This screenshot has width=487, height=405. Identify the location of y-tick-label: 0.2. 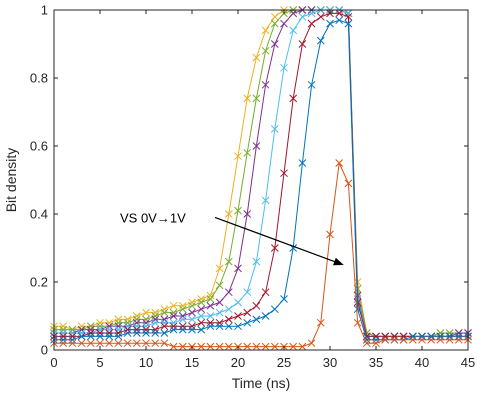
(39, 282).